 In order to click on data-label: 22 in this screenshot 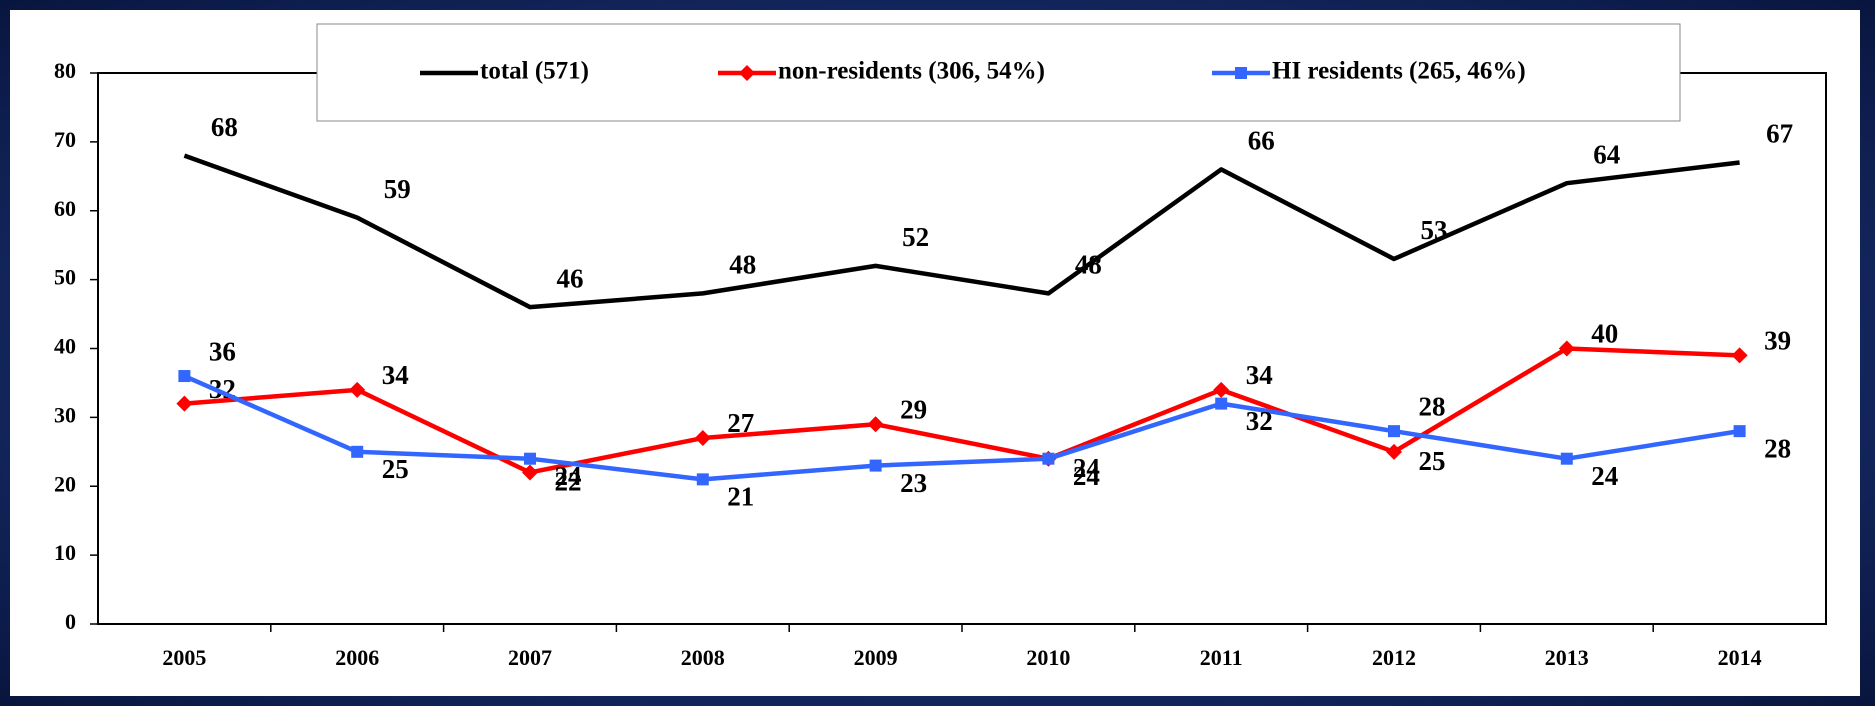, I will do `click(568, 482)`.